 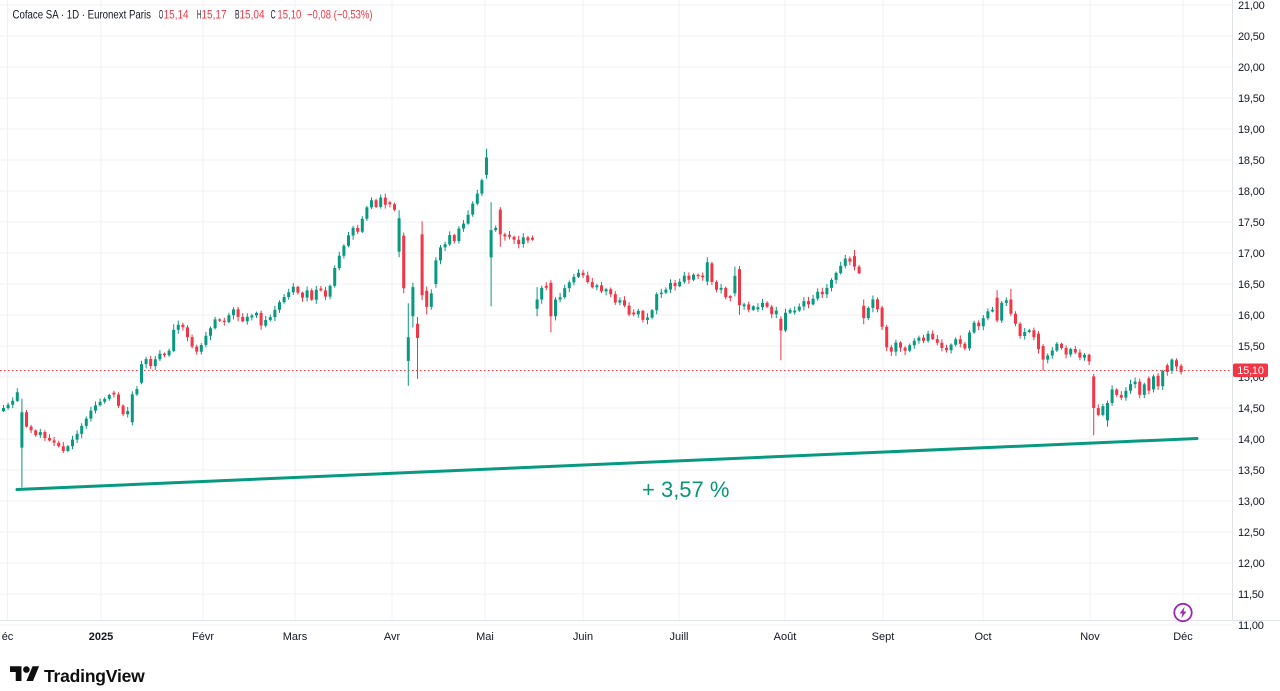 I want to click on svg-text: Oct, so click(x=982, y=637).